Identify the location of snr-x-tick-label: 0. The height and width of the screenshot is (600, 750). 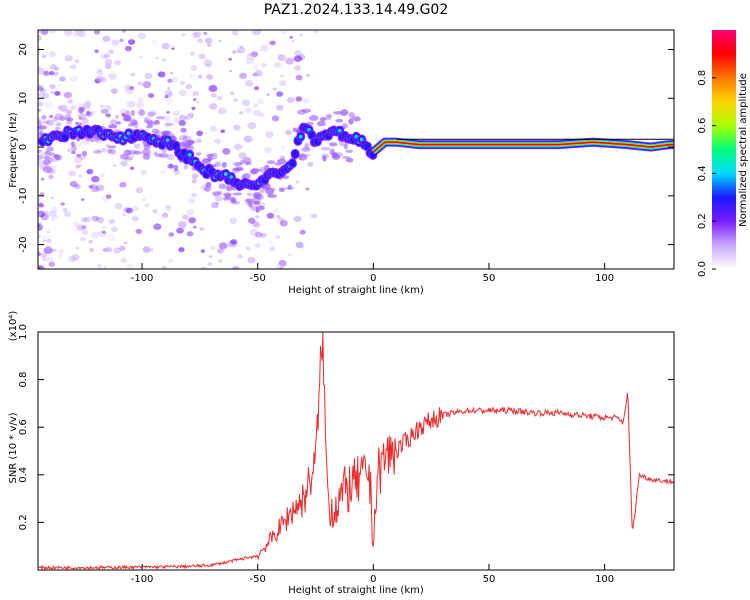
(373, 579).